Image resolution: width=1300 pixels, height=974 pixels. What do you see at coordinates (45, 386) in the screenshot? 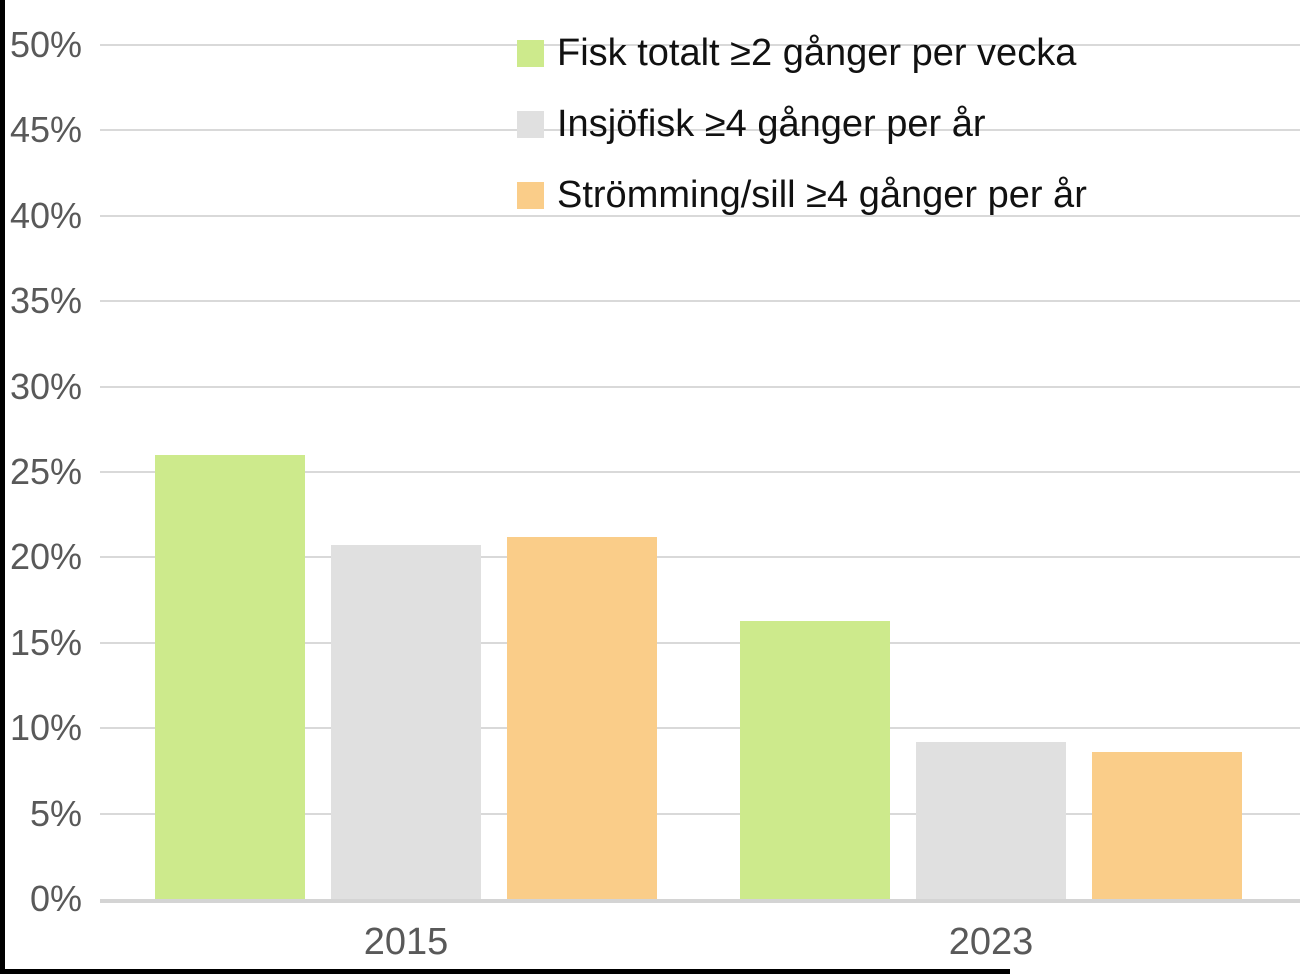
I see `y-tick-label: 30%` at bounding box center [45, 386].